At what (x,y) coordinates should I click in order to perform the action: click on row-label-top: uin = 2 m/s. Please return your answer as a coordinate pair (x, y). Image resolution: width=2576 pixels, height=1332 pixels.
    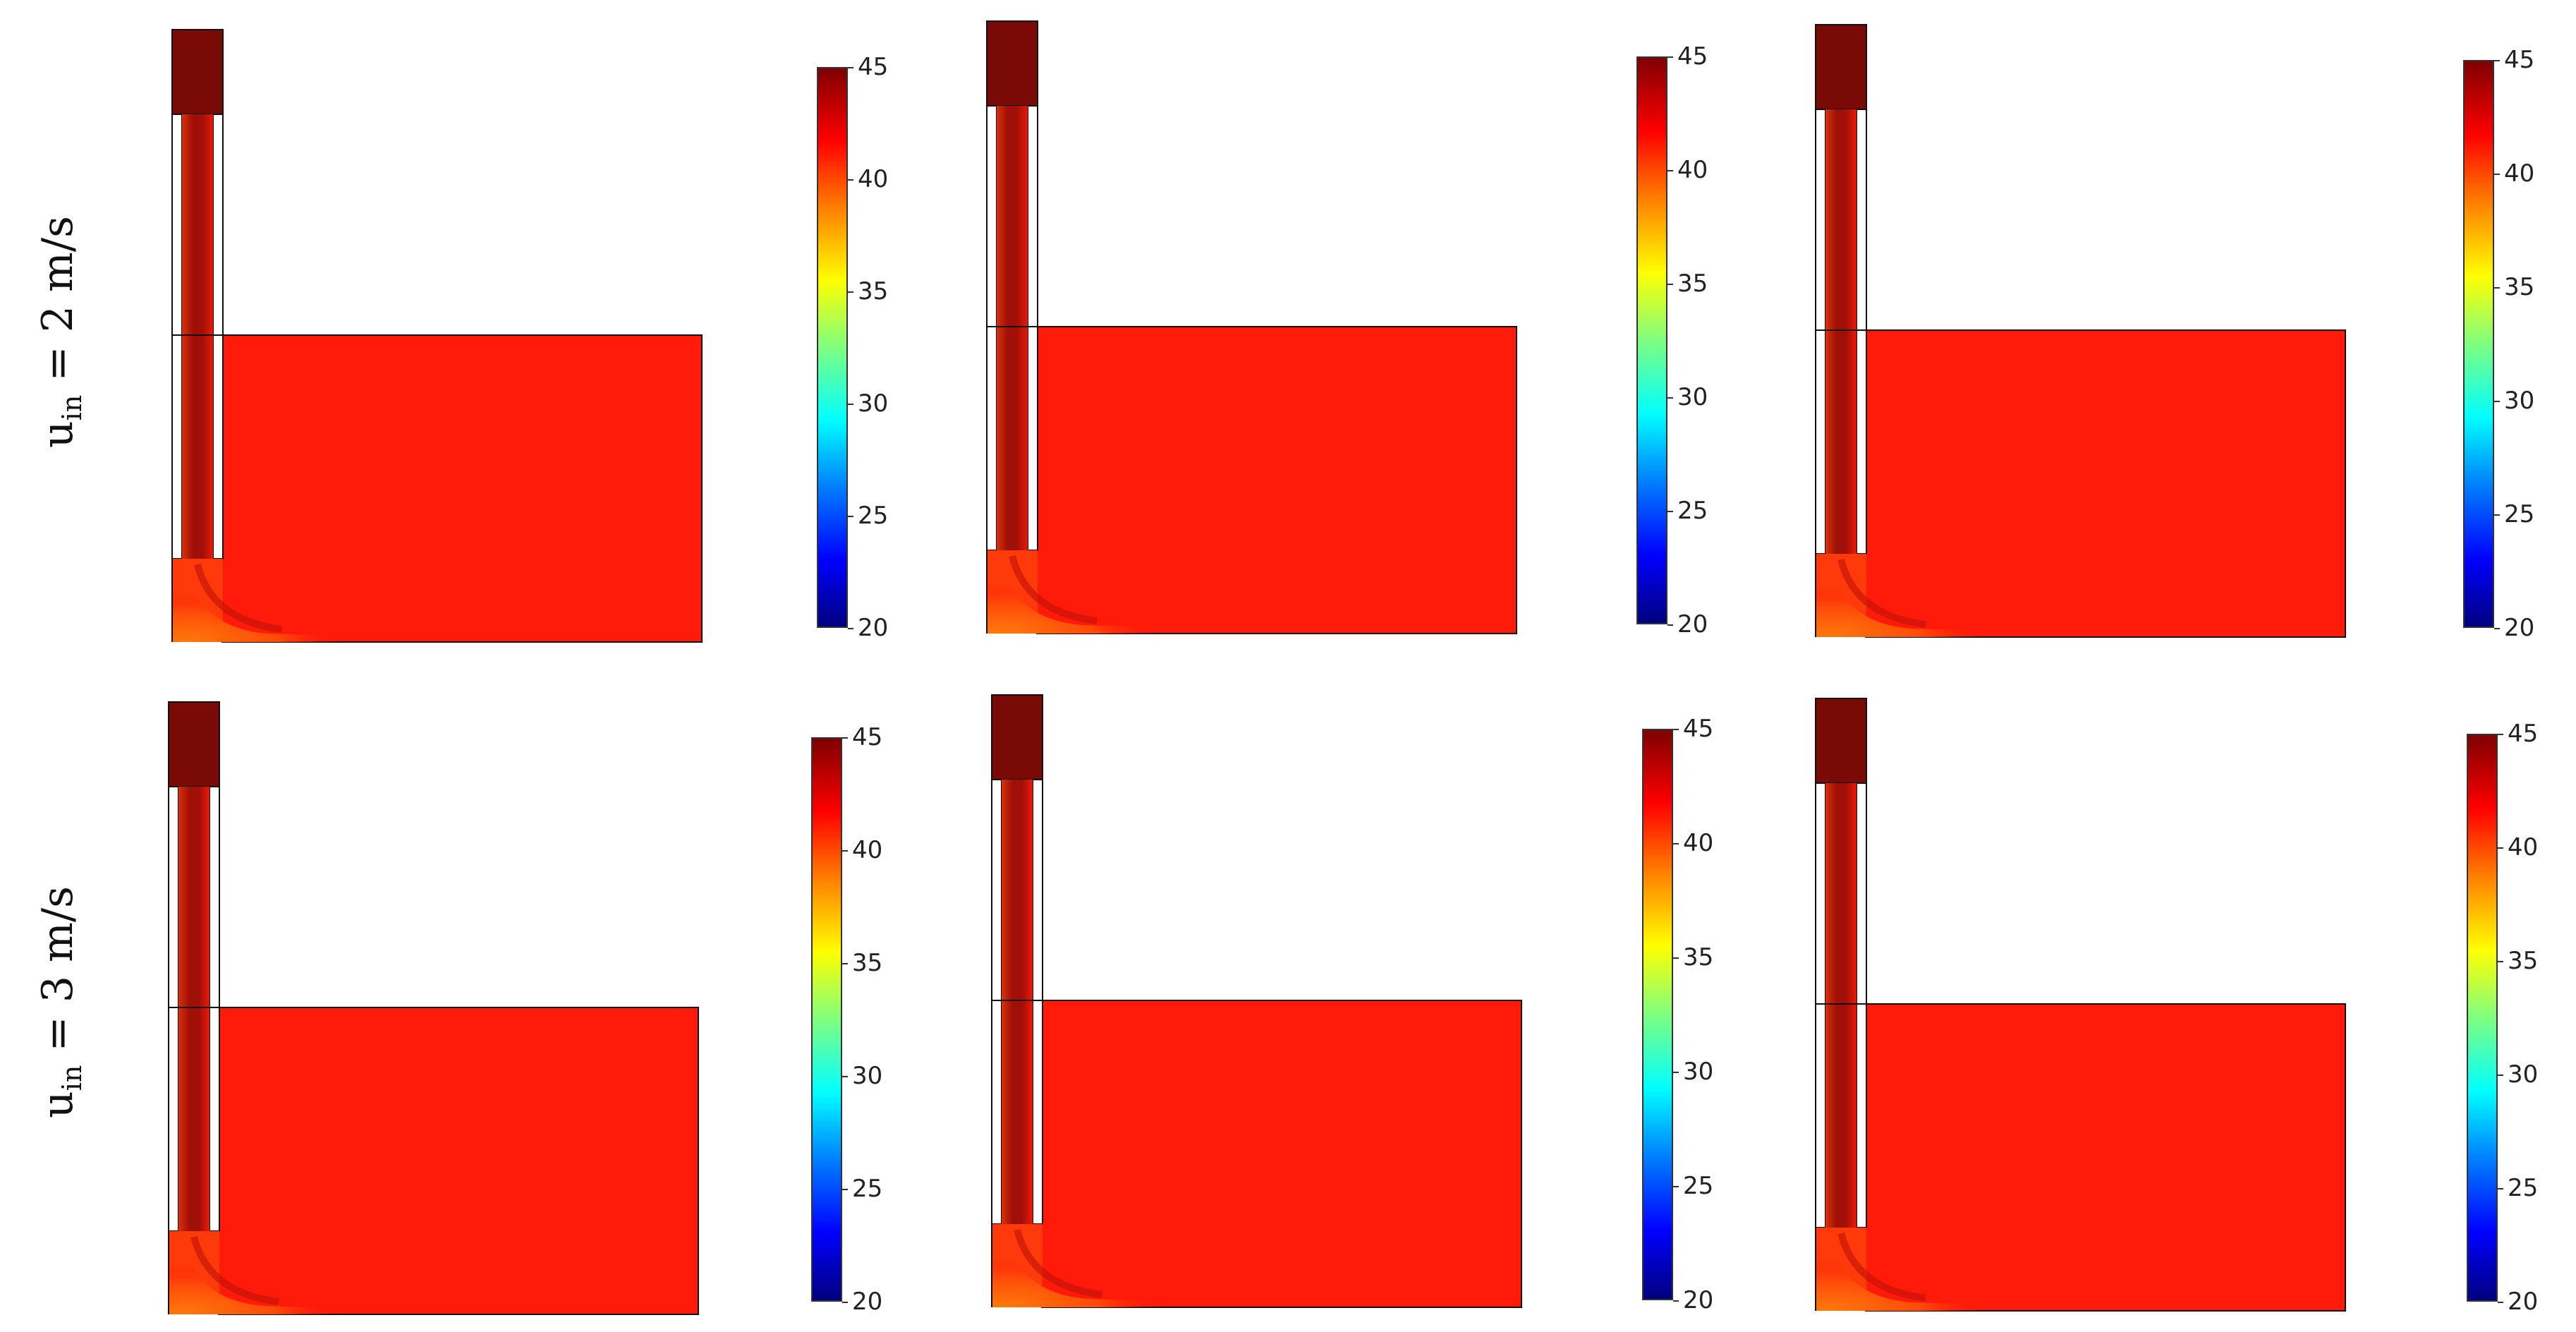
    Looking at the image, I should click on (59, 331).